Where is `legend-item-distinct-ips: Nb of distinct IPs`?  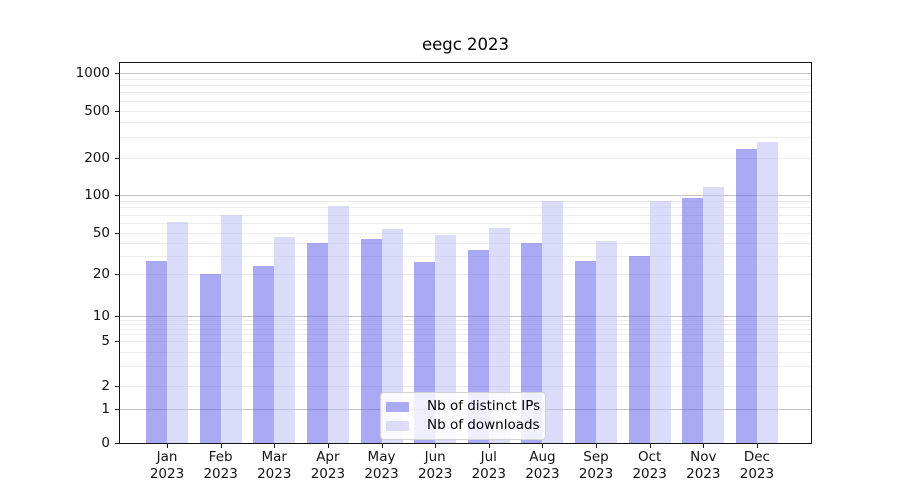 legend-item-distinct-ips: Nb of distinct IPs is located at coordinates (463, 406).